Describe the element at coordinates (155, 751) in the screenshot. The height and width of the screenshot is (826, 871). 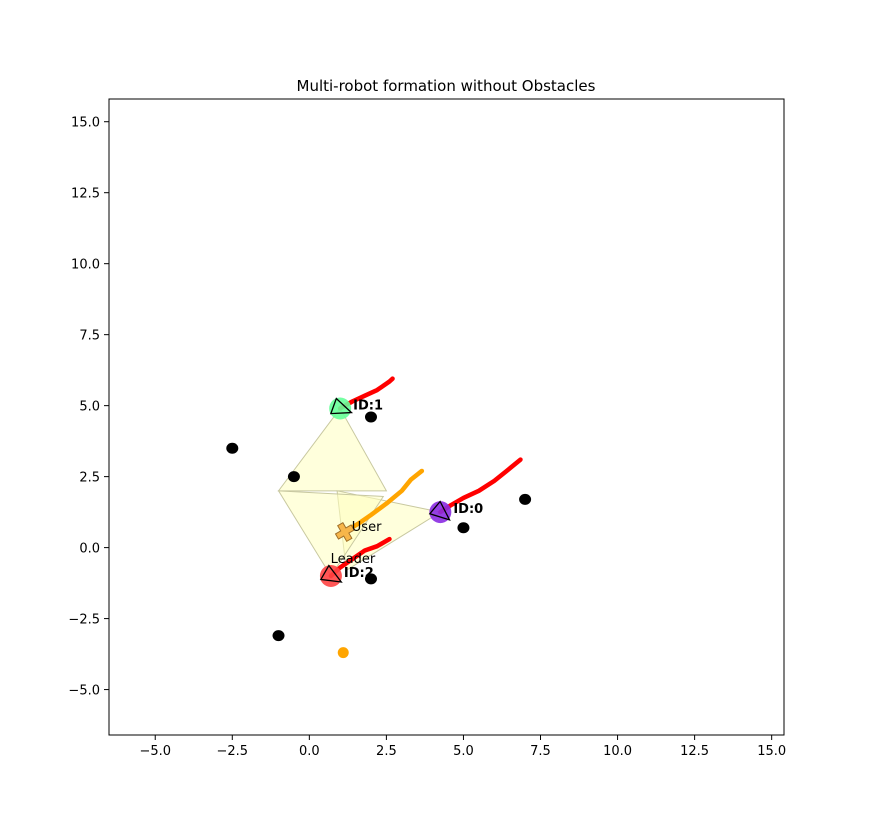
I see `x-tick-label-0: −5.0` at that location.